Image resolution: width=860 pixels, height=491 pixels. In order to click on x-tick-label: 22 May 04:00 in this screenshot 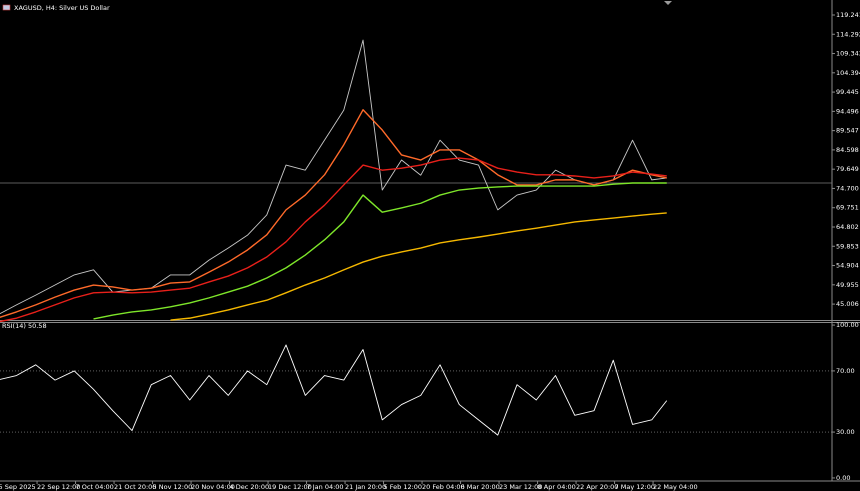, I will do `click(675, 487)`.